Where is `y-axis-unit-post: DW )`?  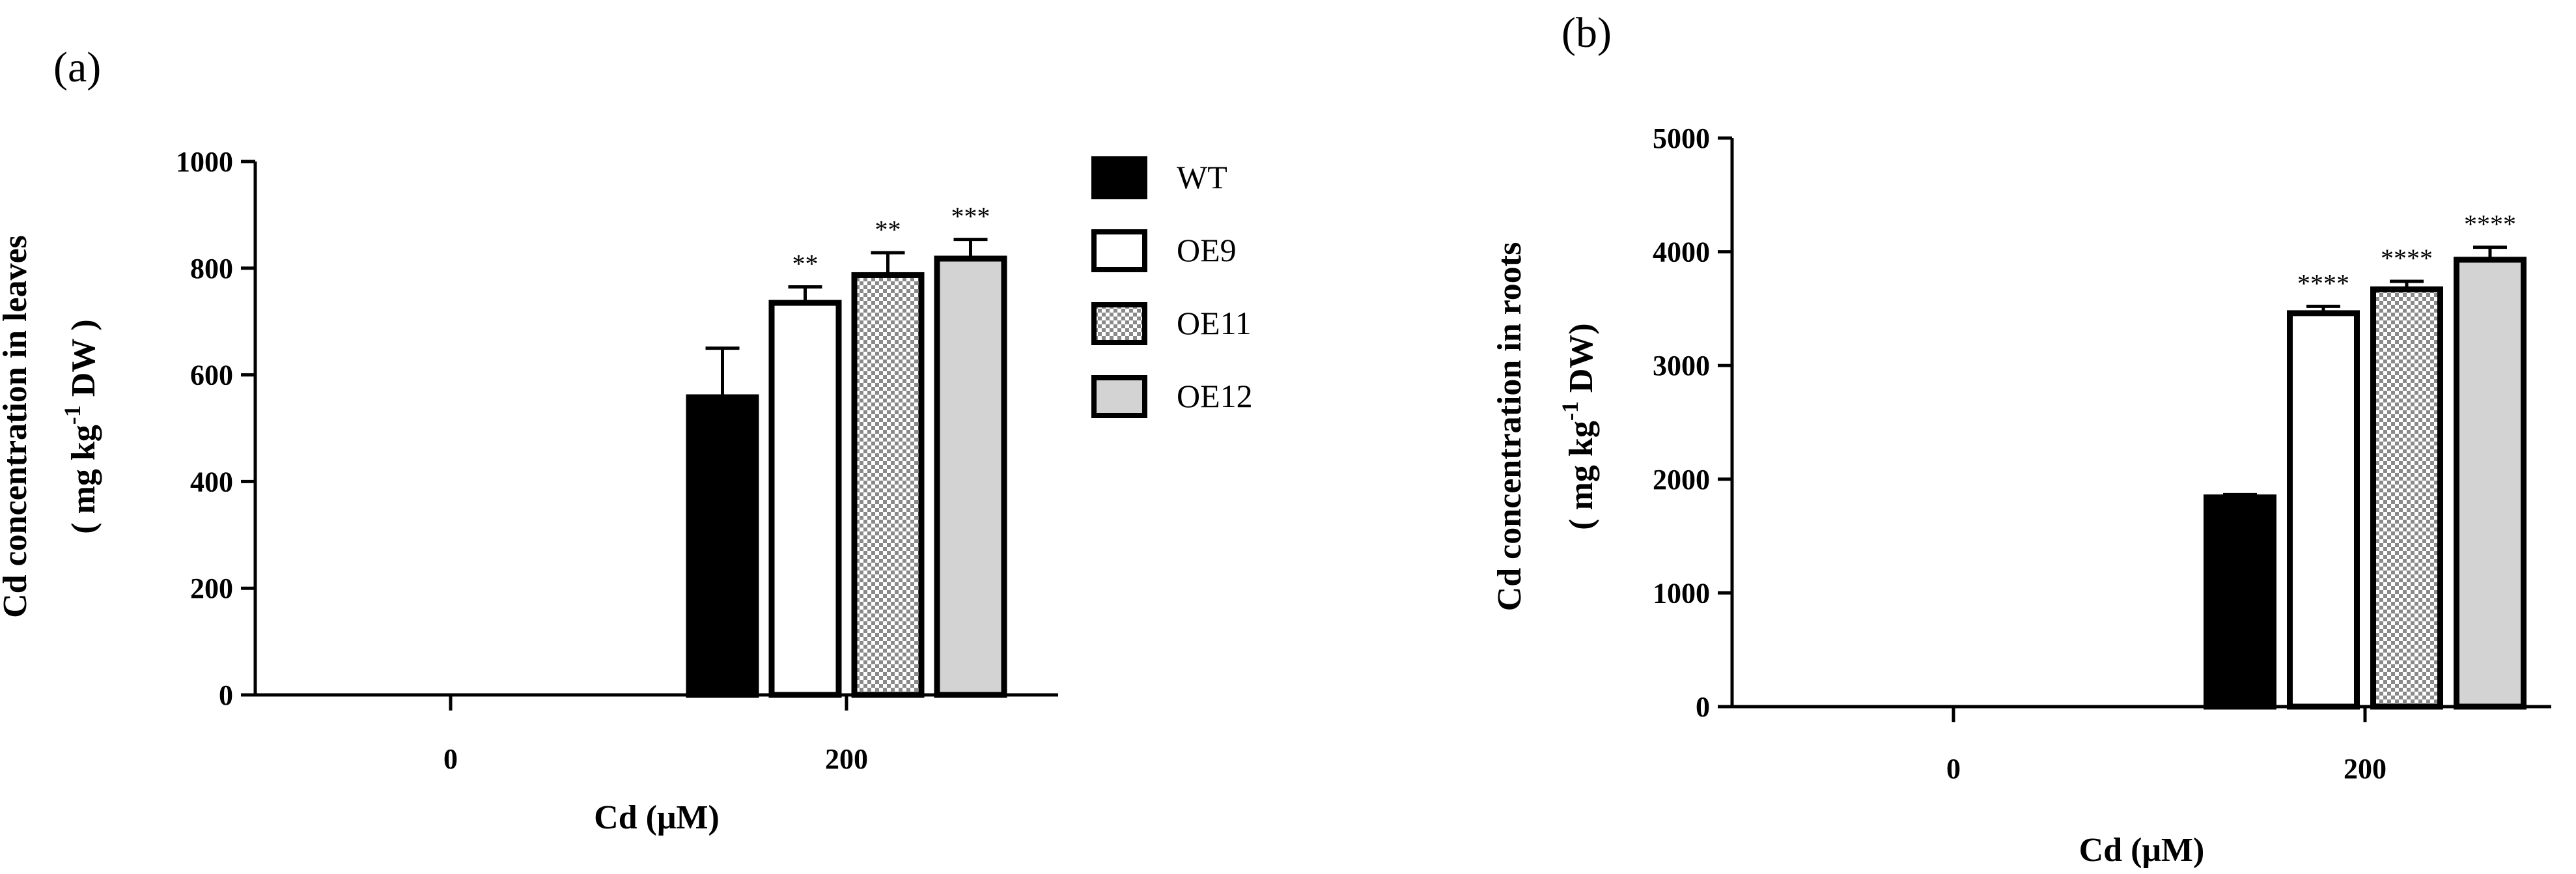
y-axis-unit-post: DW ) is located at coordinates (84, 362).